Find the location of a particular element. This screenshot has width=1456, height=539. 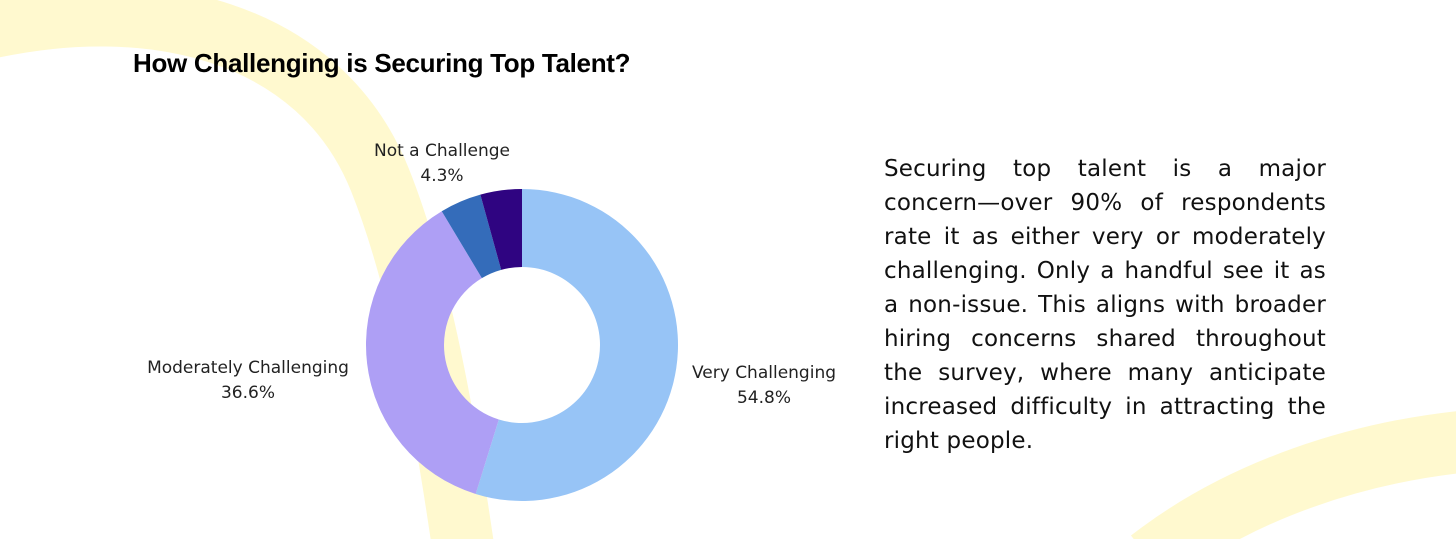

slice-label-moderately-challenging: Moderately Challenging is located at coordinates (248, 368).